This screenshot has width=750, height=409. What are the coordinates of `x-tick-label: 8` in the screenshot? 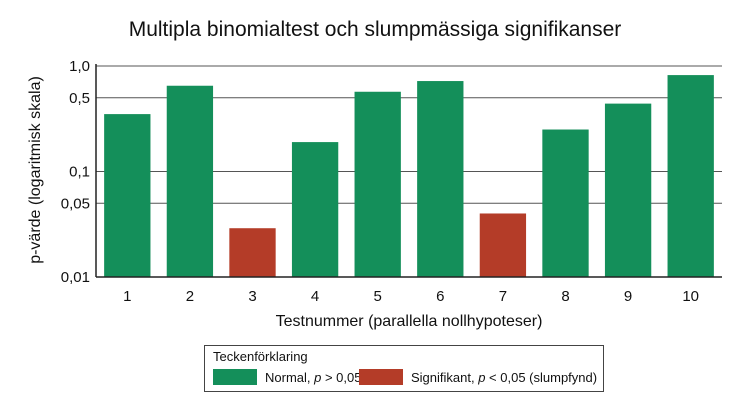 It's located at (565, 296).